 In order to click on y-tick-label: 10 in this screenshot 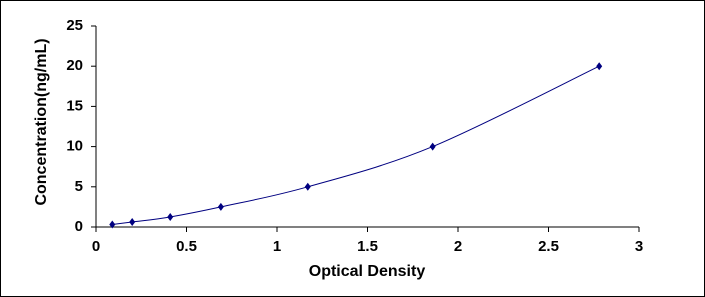, I will do `click(74, 146)`.